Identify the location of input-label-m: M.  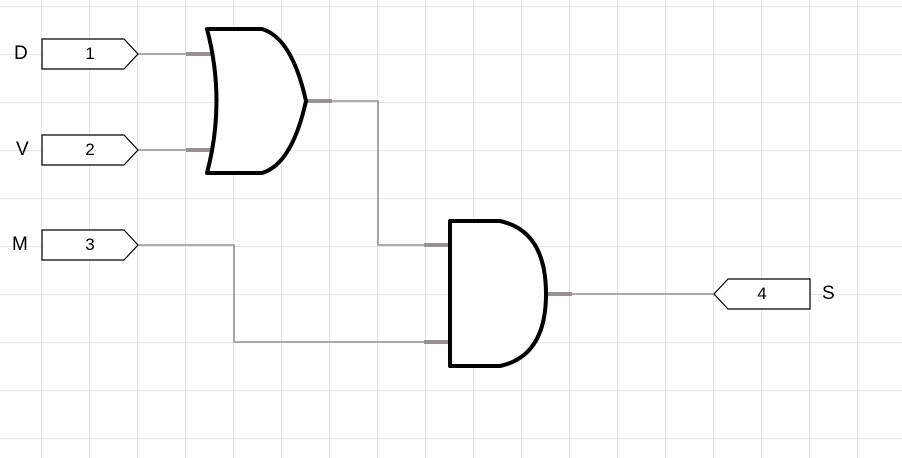
(20, 244).